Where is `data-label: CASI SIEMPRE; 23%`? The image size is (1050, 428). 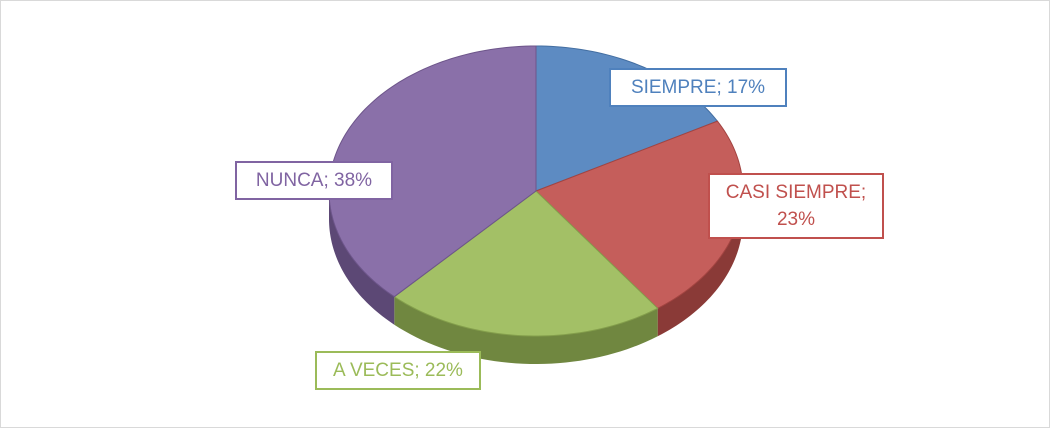 data-label: CASI SIEMPRE; 23% is located at coordinates (796, 206).